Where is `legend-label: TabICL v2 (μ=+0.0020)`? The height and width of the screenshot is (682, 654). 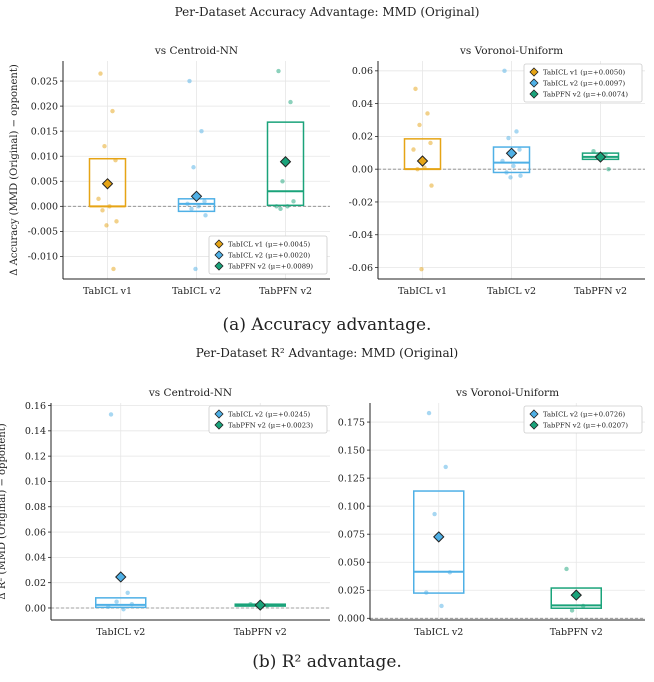 legend-label: TabICL v2 (μ=+0.0020) is located at coordinates (269, 256).